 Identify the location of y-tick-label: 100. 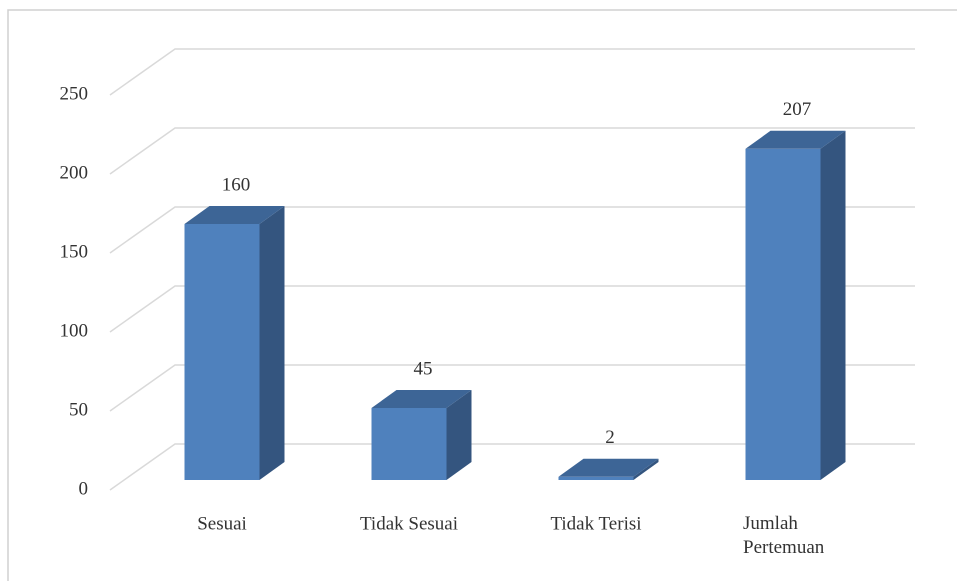
(74, 330).